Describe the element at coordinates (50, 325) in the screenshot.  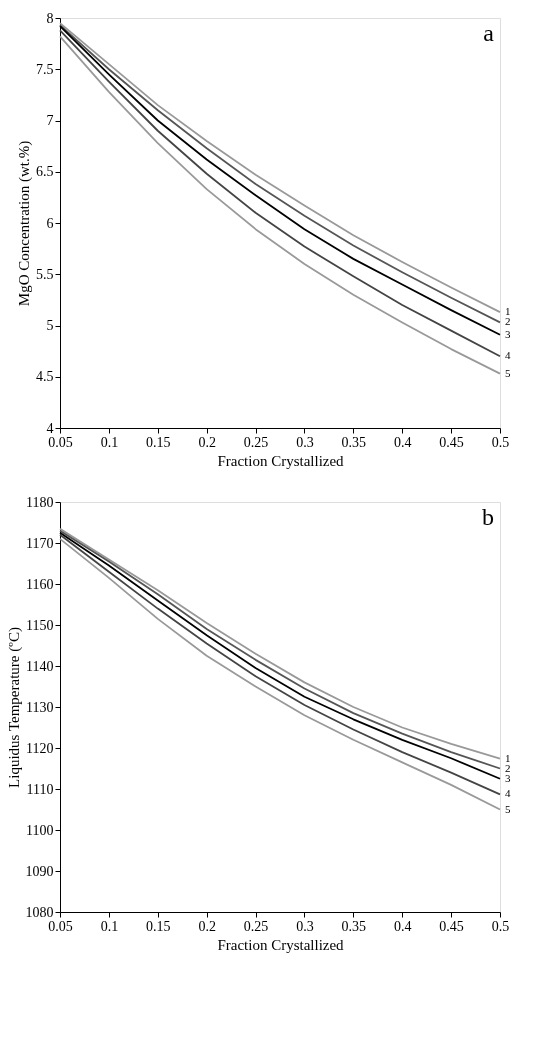
I see `y-tick-label: 5` at that location.